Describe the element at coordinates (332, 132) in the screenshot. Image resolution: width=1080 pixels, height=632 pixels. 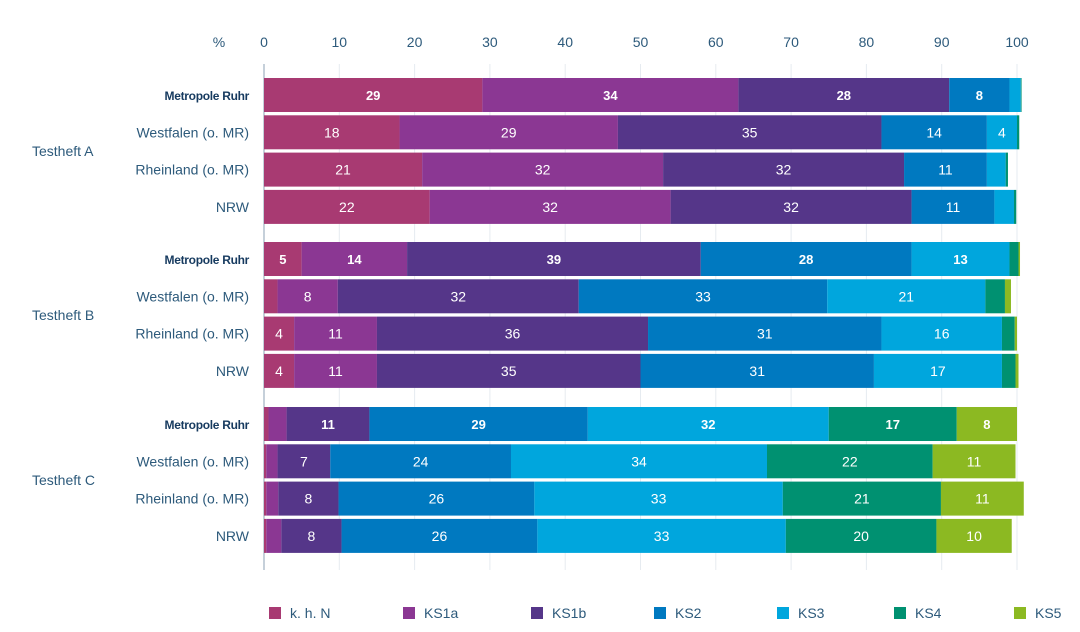
I see `data-label: 18` at that location.